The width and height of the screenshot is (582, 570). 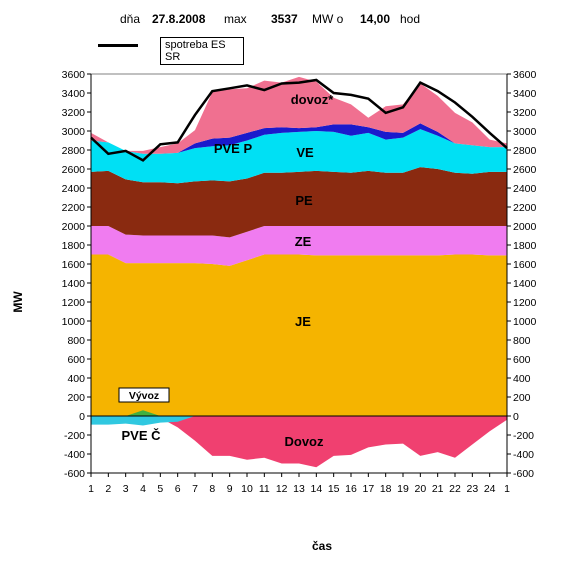 What do you see at coordinates (375, 19) in the screenshot?
I see `hour-value: 14,00` at bounding box center [375, 19].